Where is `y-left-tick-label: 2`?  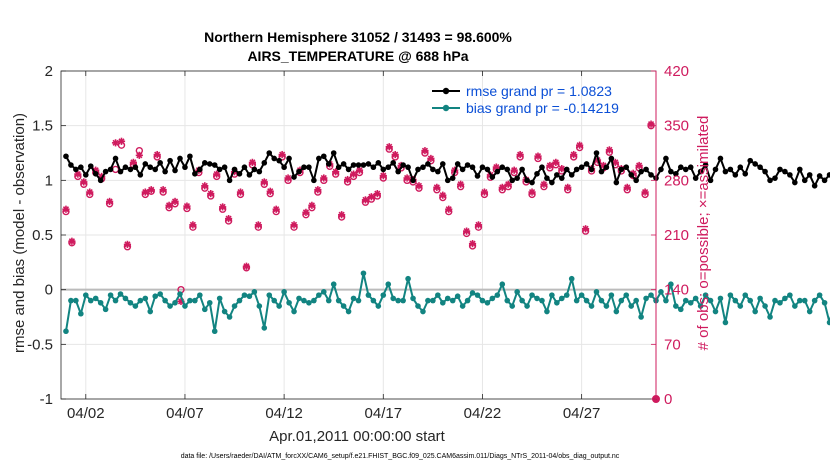 y-left-tick-label: 2 is located at coordinates (49, 71).